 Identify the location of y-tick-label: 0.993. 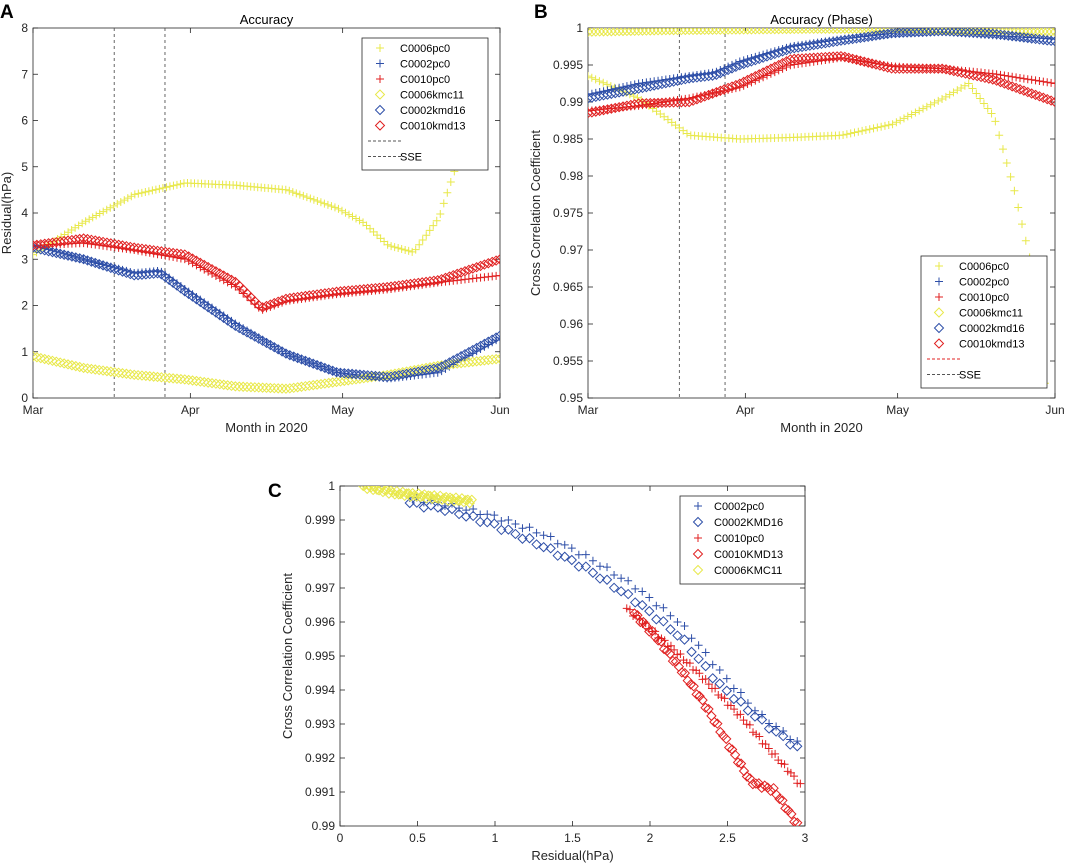
(320, 724).